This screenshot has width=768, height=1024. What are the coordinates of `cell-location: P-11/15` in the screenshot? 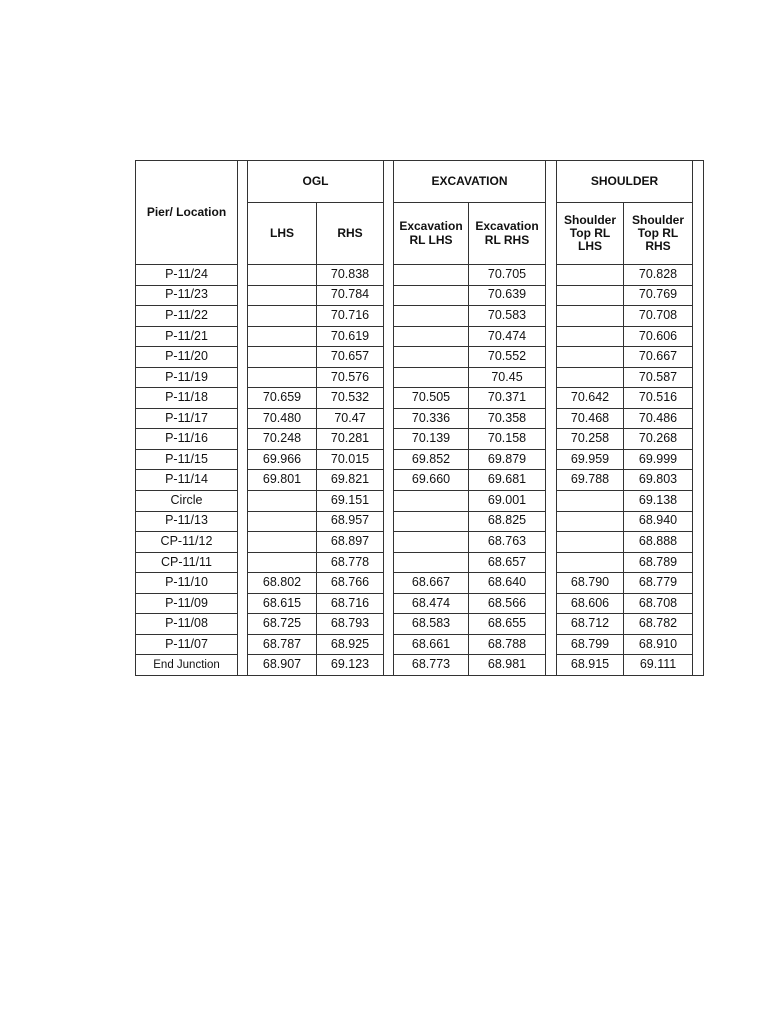 It's located at (186, 459).